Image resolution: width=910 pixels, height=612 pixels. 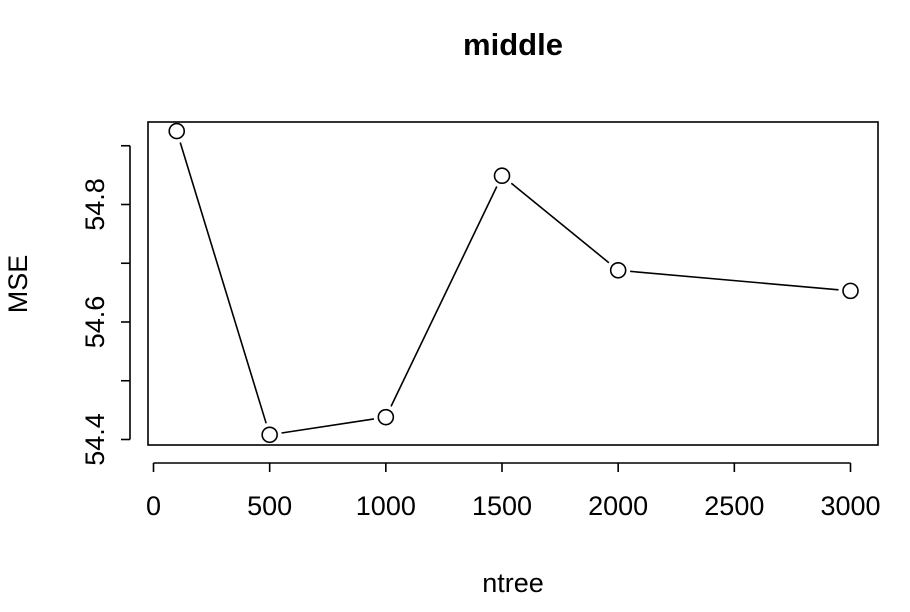 What do you see at coordinates (95, 439) in the screenshot?
I see `y-tick-label: 54.4` at bounding box center [95, 439].